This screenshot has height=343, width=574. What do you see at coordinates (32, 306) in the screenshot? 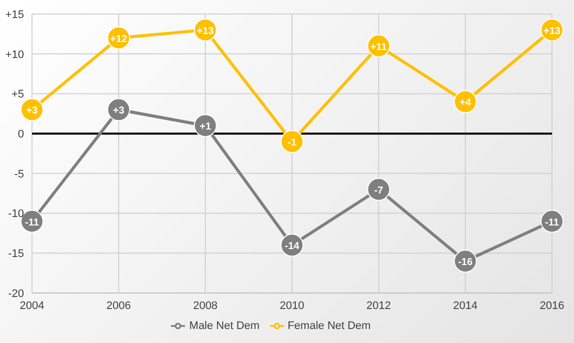
I see `x-tick-label: 2004` at bounding box center [32, 306].